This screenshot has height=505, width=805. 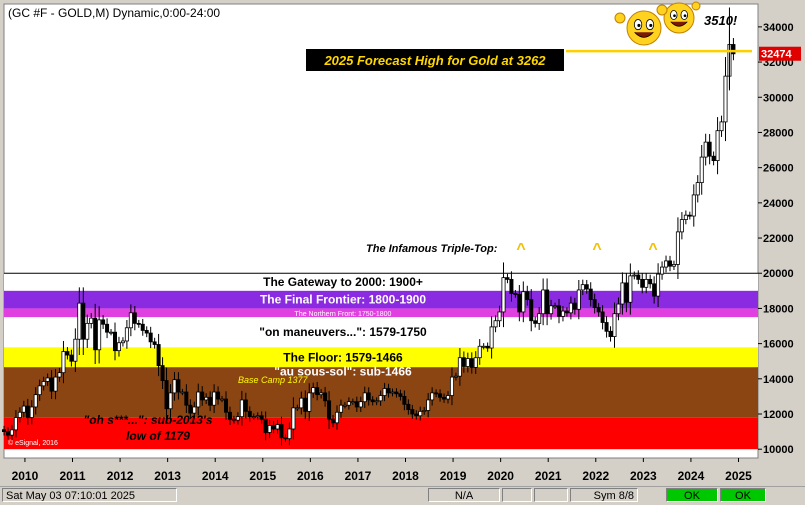 What do you see at coordinates (343, 314) in the screenshot?
I see `band-label-2: The Northern Front: 1750-1800` at bounding box center [343, 314].